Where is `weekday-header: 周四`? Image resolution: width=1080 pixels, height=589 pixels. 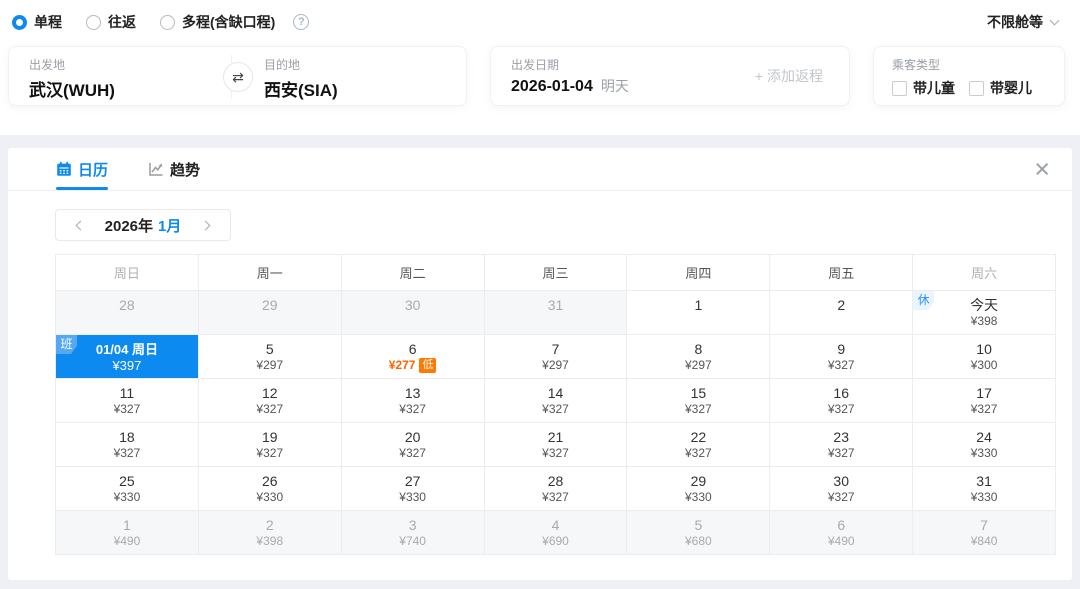
weekday-header: 周四 is located at coordinates (699, 273).